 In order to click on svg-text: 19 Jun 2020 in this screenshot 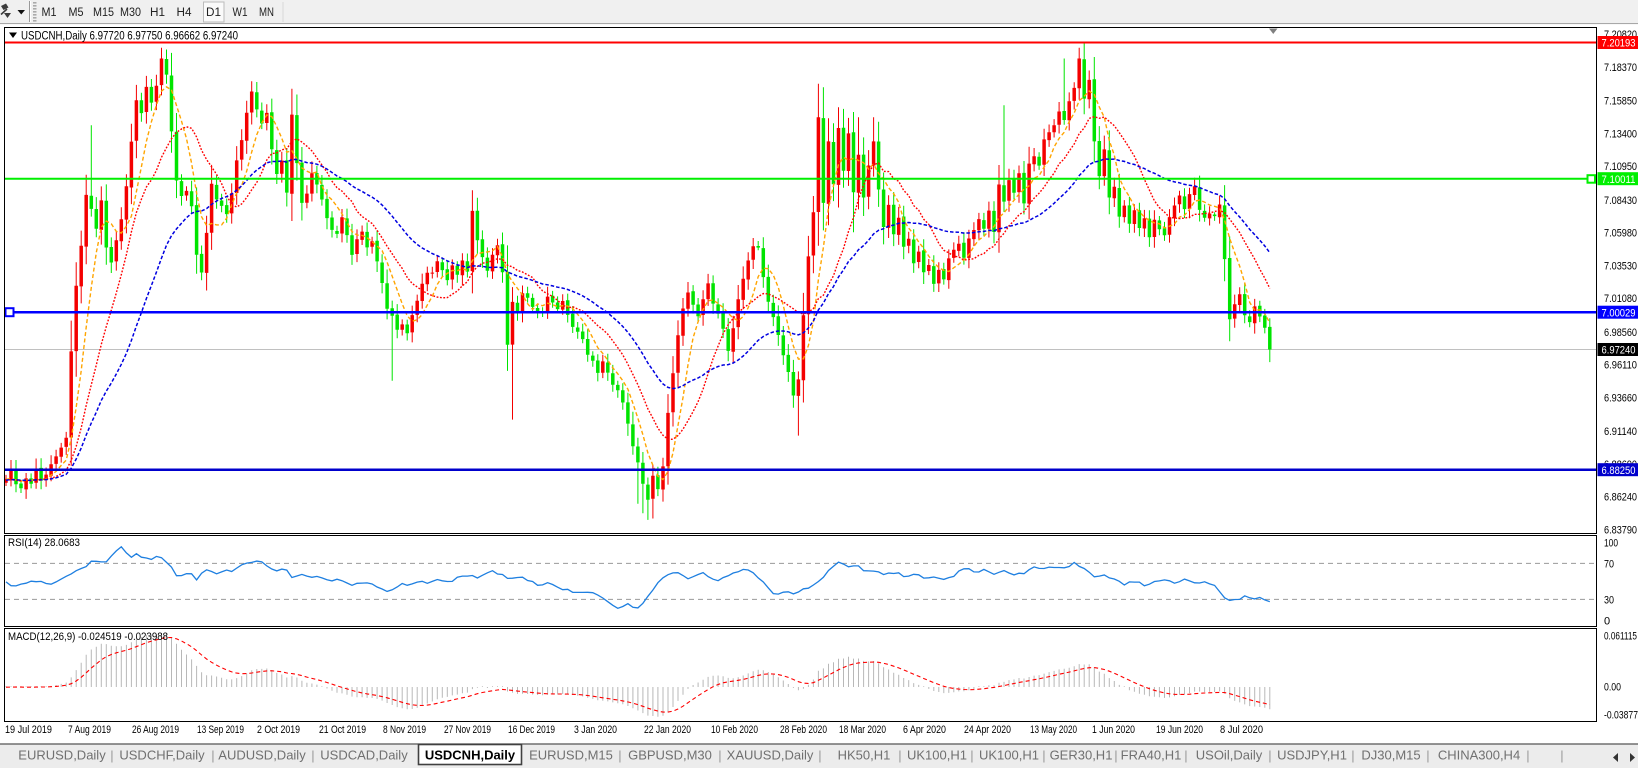, I will do `click(1179, 730)`.